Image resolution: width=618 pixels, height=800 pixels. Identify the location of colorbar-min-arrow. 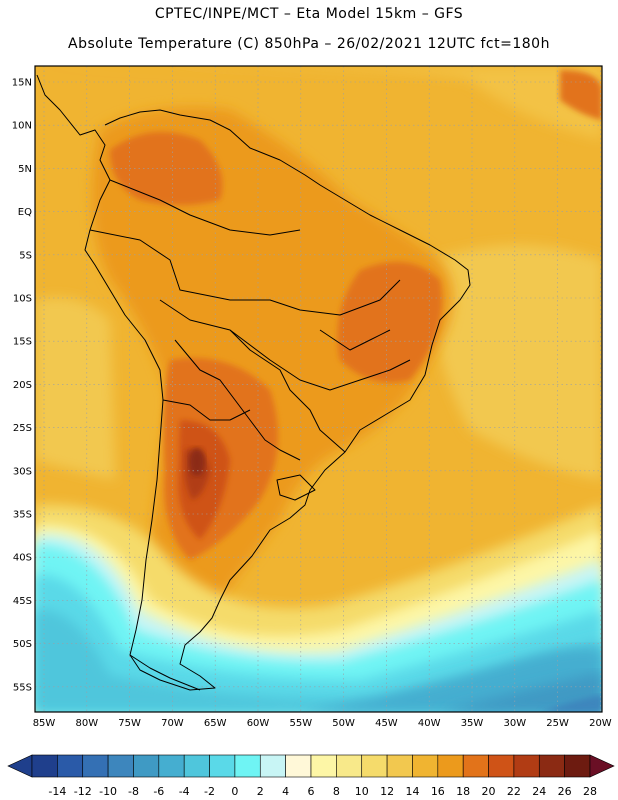
(20, 766).